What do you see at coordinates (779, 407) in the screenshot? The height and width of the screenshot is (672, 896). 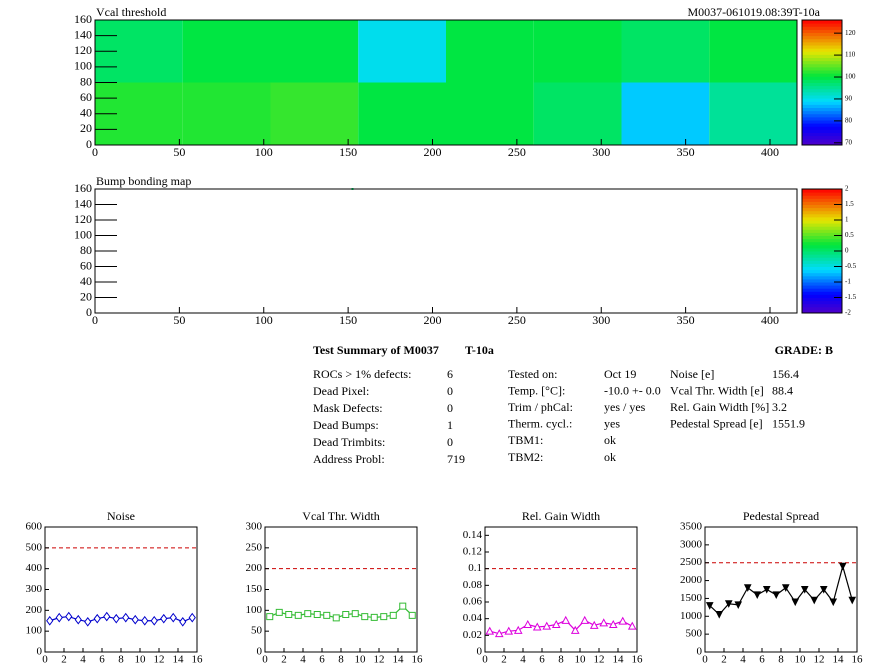 I see `summary-value: 3.2` at bounding box center [779, 407].